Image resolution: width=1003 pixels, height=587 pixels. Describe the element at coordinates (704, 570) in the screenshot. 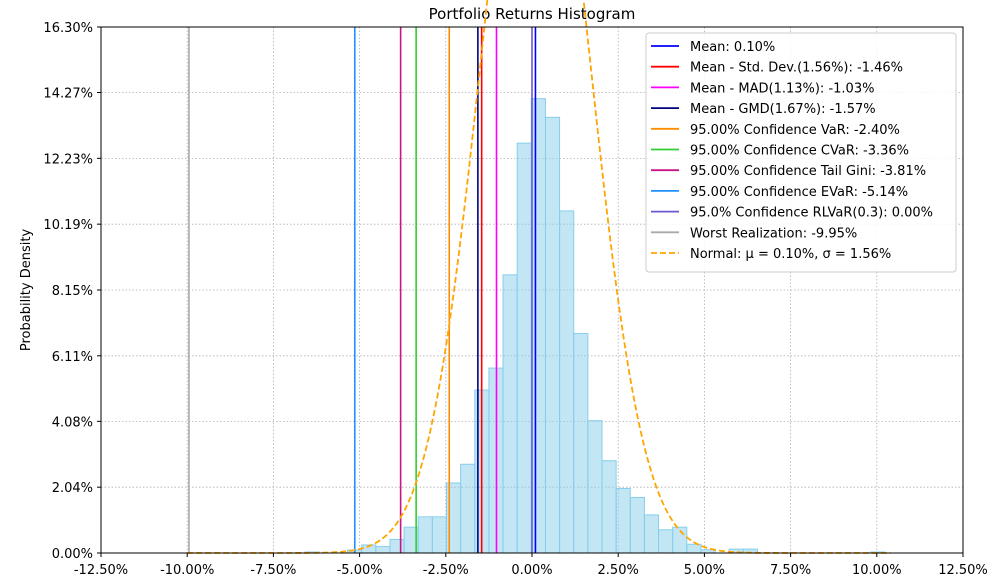

I see `x-tick-label: 5.00%` at that location.